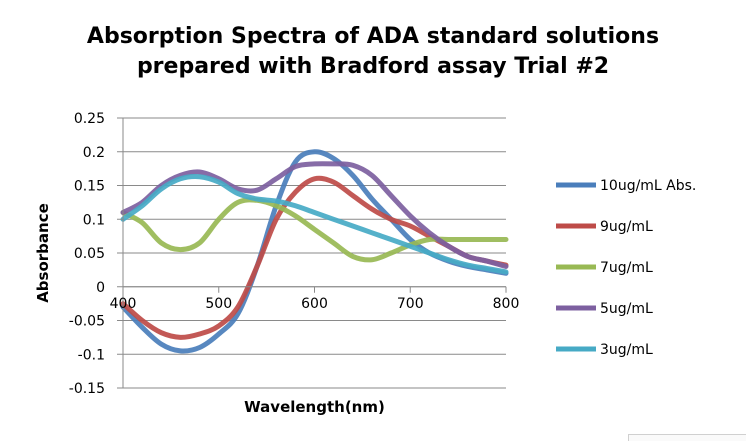 Image resolution: width=746 pixels, height=441 pixels. What do you see at coordinates (43, 253) in the screenshot?
I see `y-axis-label: Absorbance` at bounding box center [43, 253].